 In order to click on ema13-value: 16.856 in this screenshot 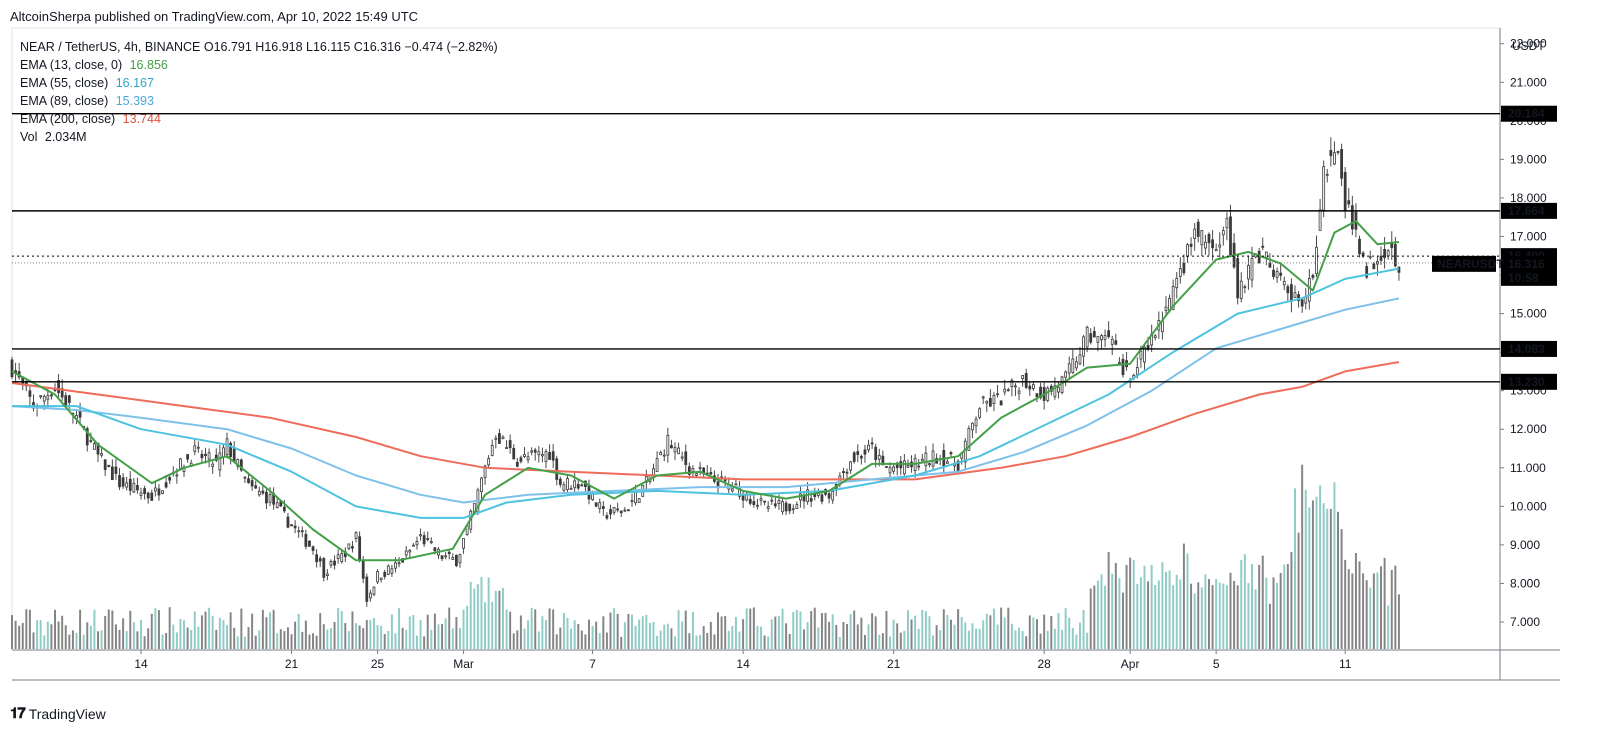, I will do `click(148, 65)`.